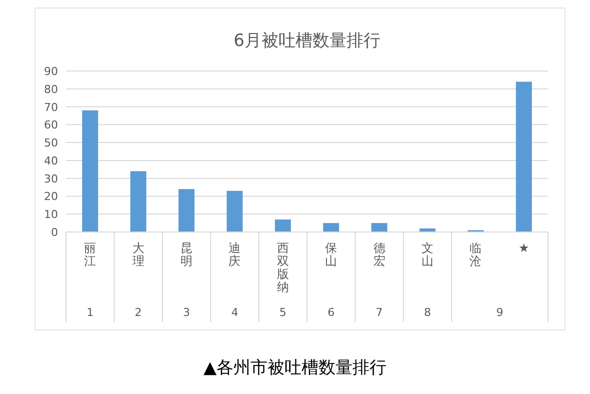  I want to click on x-tick-label: 德宏, so click(379, 254).